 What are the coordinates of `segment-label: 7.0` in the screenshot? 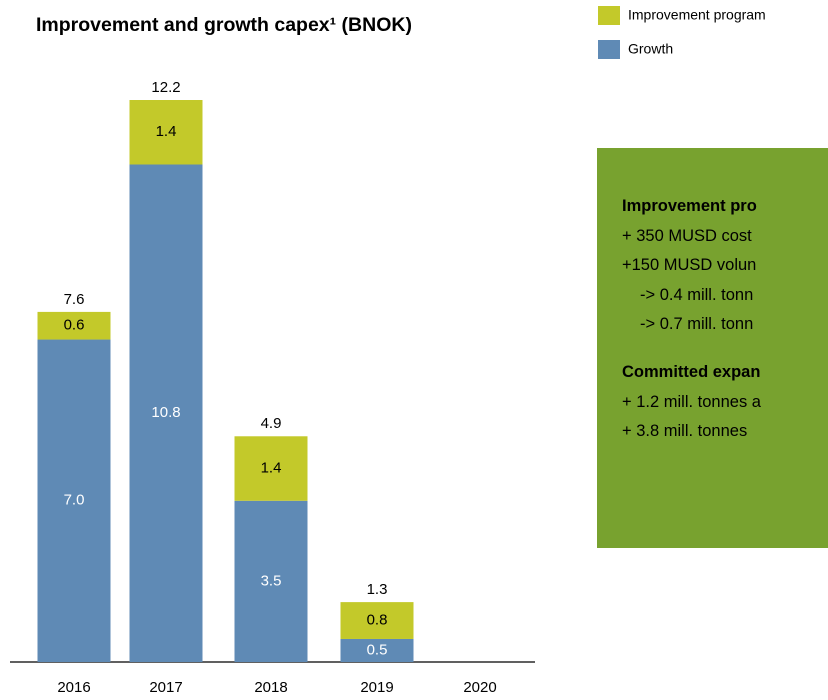 It's located at (74, 500).